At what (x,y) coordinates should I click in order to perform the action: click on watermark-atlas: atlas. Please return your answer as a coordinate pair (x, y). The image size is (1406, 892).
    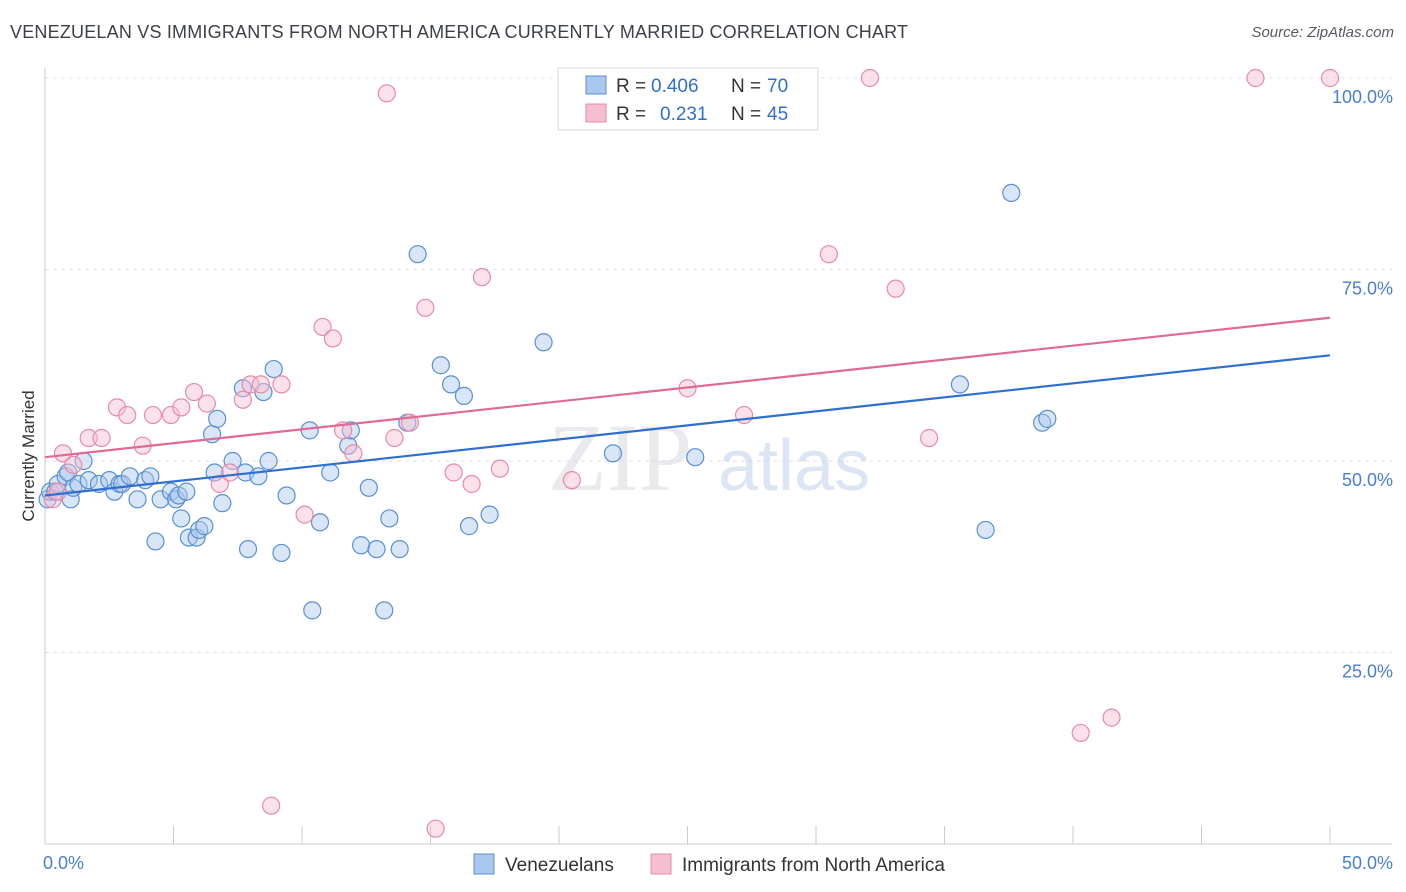
    Looking at the image, I should click on (794, 466).